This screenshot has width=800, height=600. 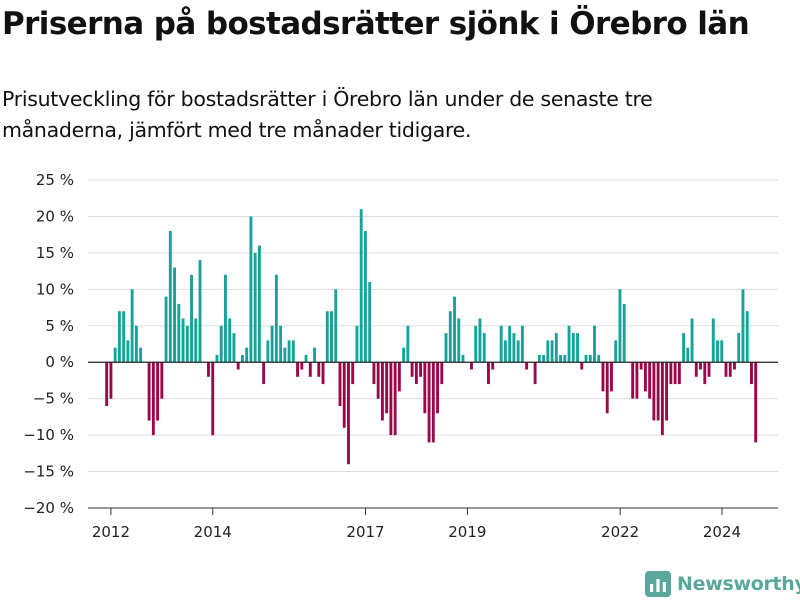 I want to click on x-tick-label: 2022, so click(x=620, y=532).